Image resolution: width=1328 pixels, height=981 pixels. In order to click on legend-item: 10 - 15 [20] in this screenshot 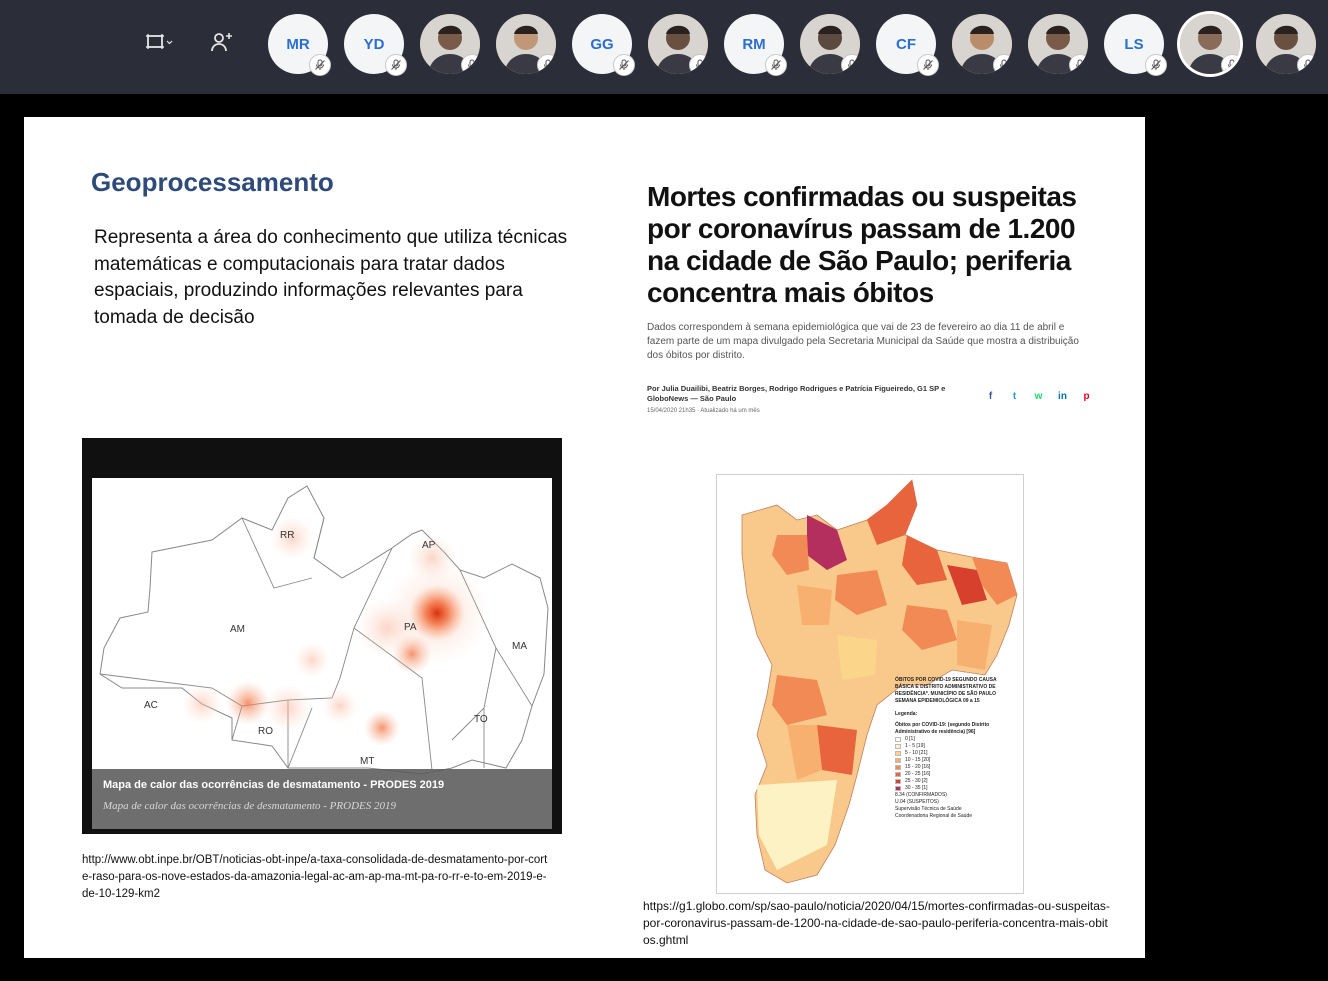, I will do `click(955, 760)`.